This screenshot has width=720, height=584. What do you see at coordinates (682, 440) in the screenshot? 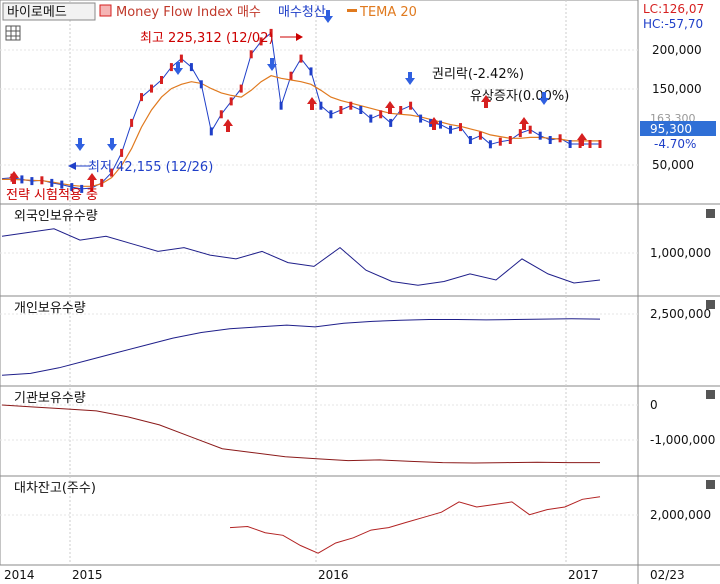
I see `institution-tick-neg: -1,000,000` at bounding box center [682, 440].